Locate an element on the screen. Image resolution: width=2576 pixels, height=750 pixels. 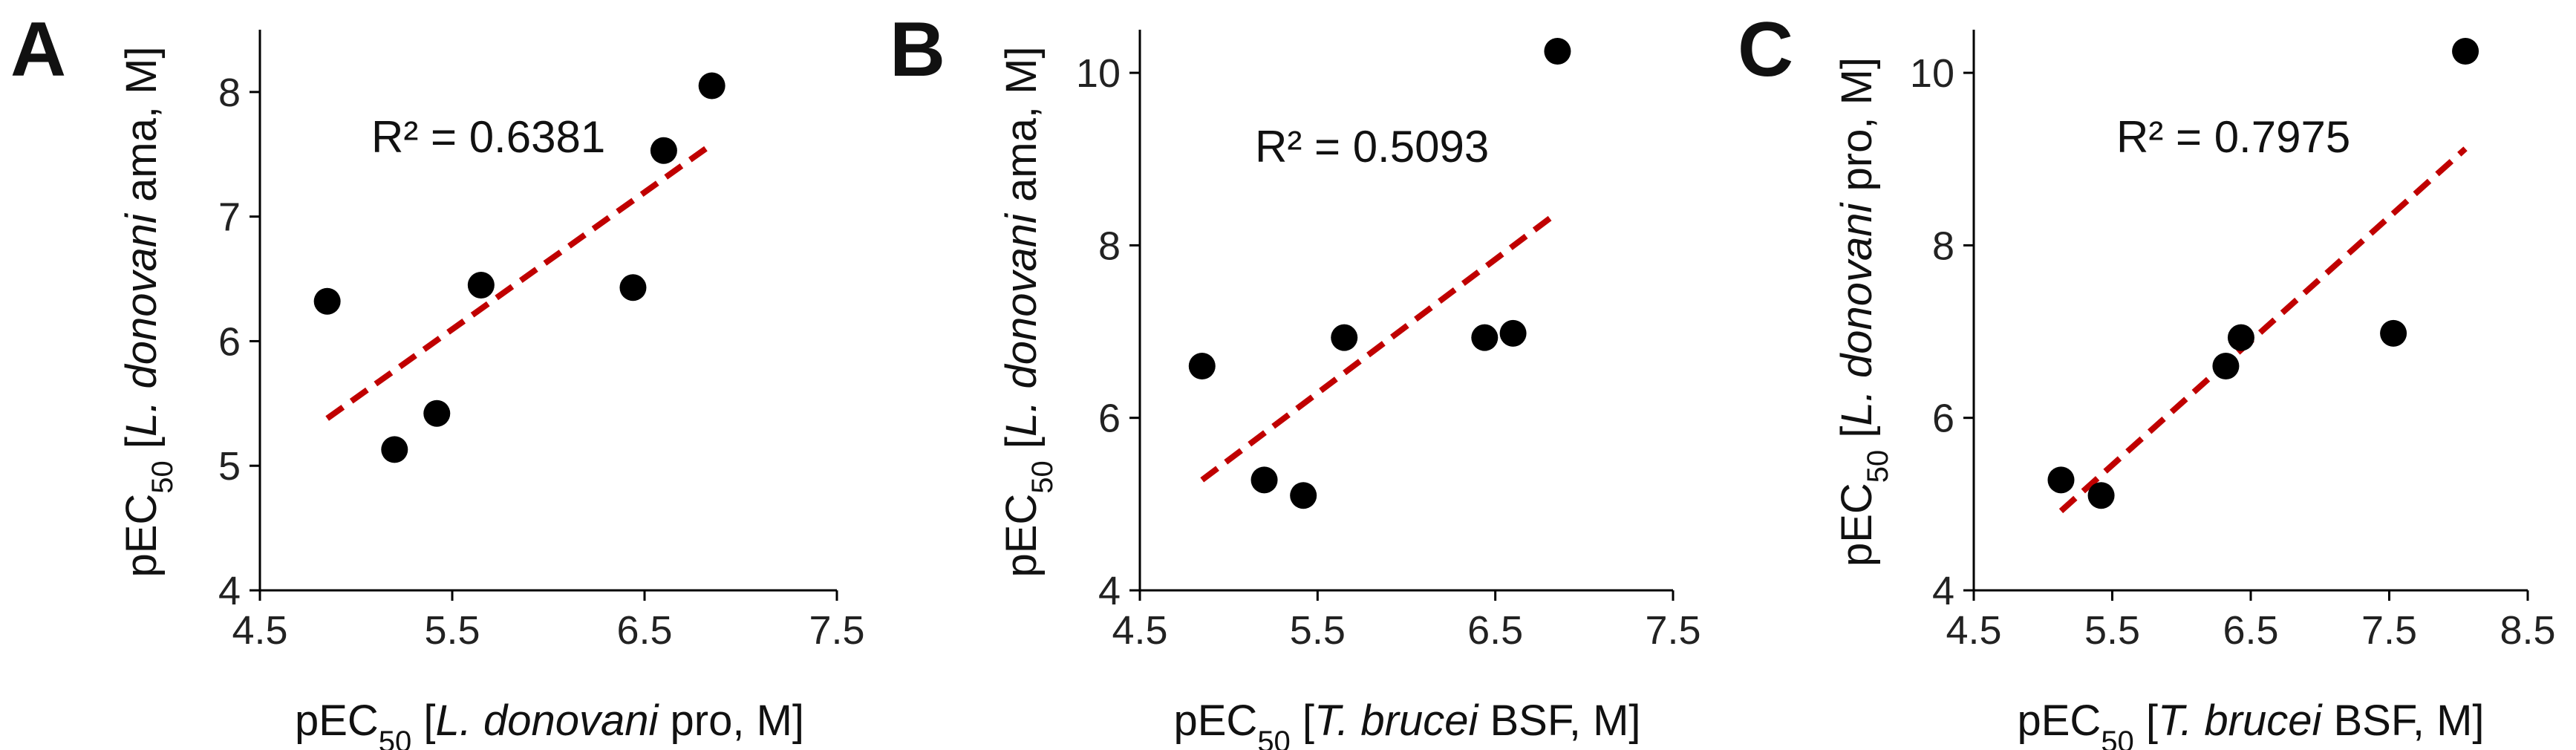
panel-letter-b: B is located at coordinates (917, 50).